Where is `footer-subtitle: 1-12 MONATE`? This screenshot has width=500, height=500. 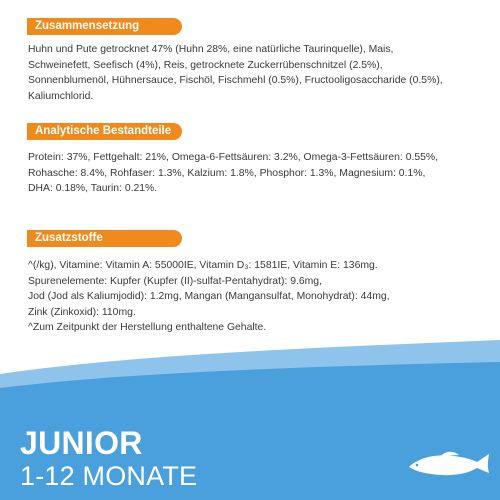
footer-subtitle: 1-12 MONATE is located at coordinates (109, 476).